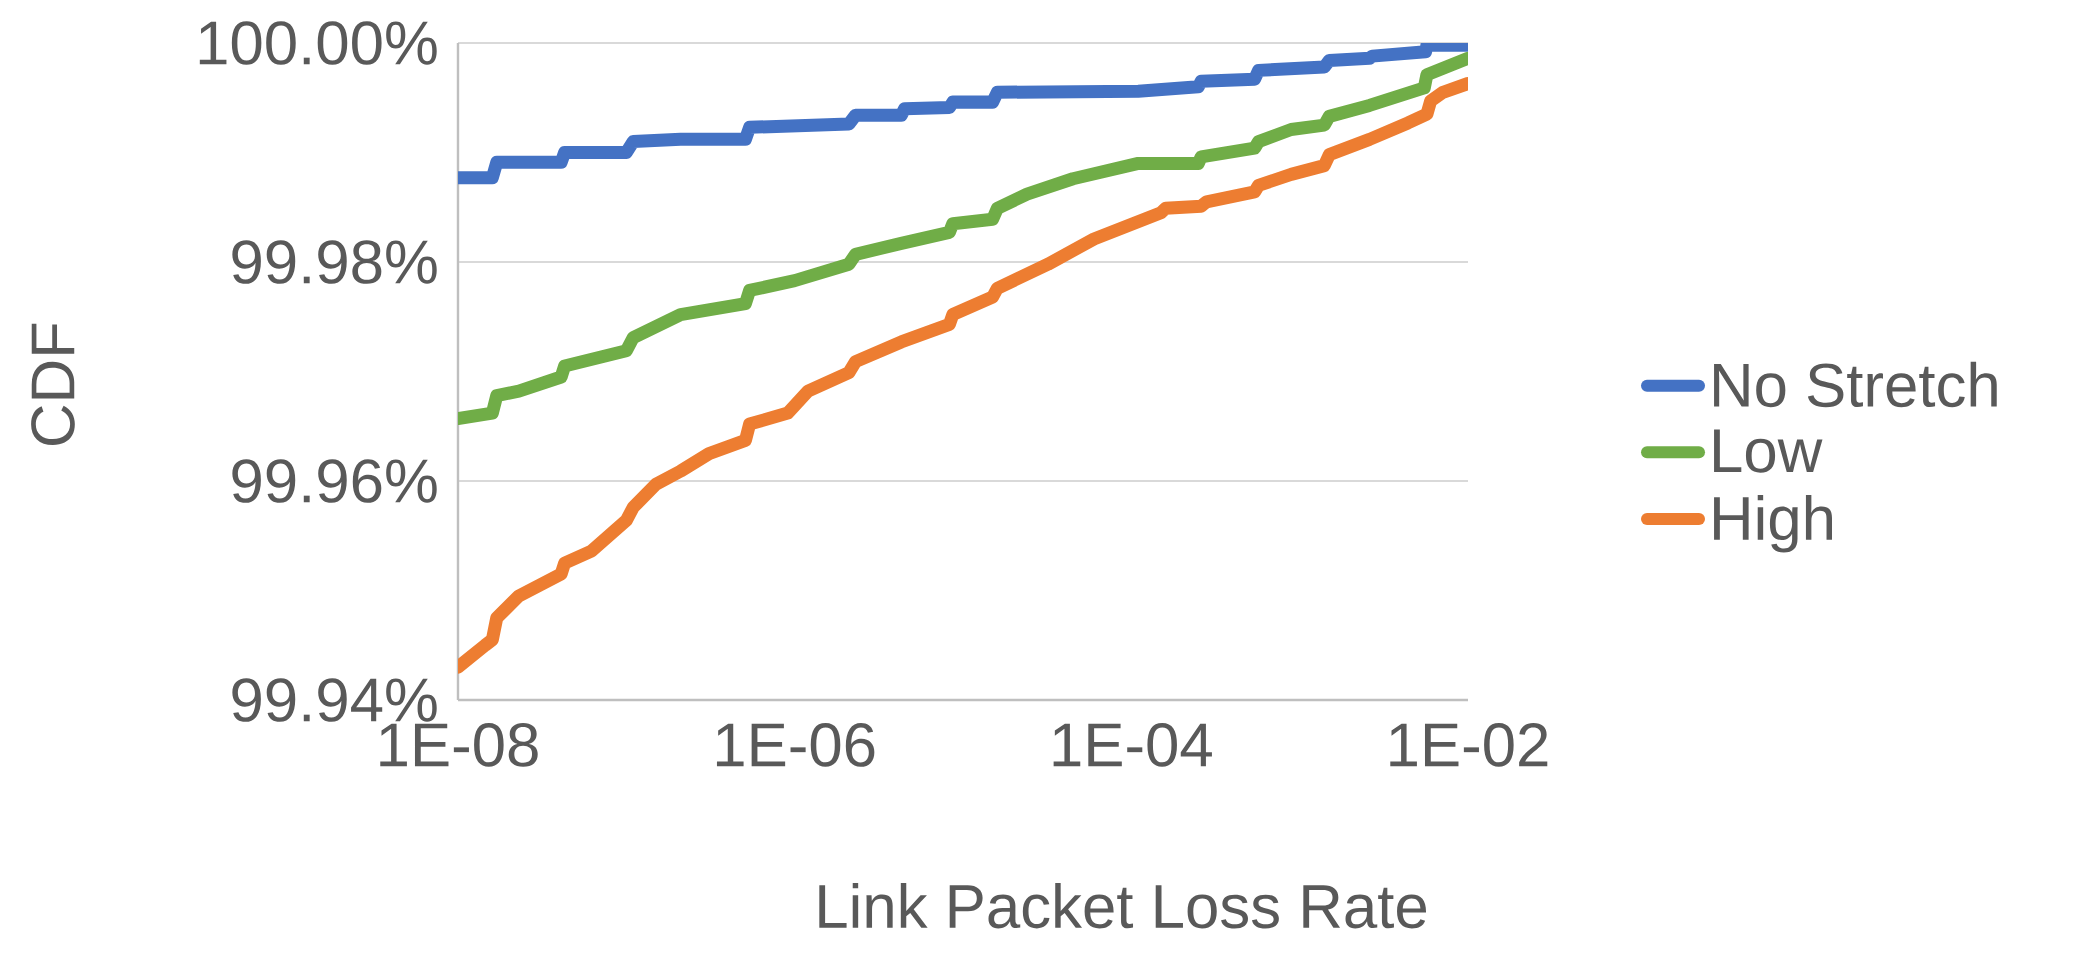  I want to click on x-axis-title: Link Packet Loss Rate, so click(1123, 906).